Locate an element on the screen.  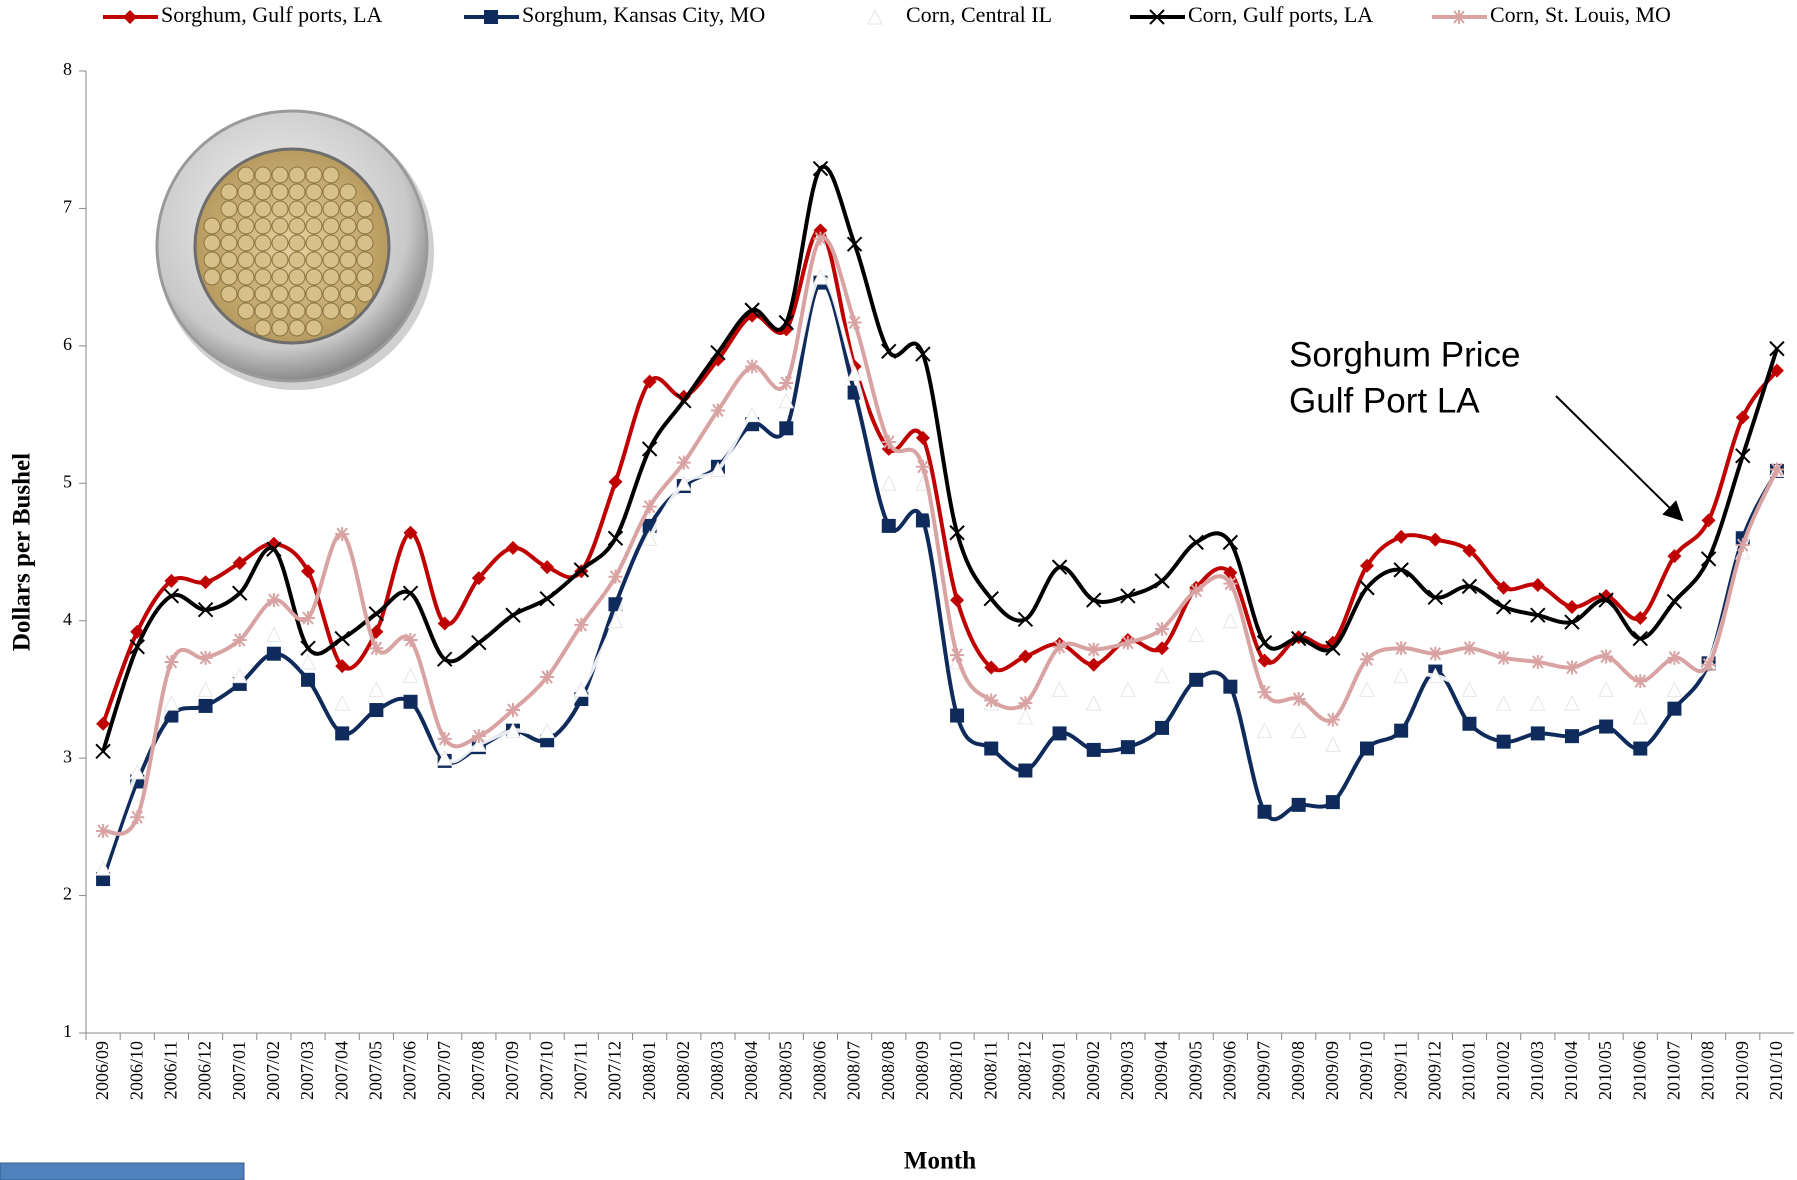
x-tick-label: 2009/10 is located at coordinates (1366, 1070).